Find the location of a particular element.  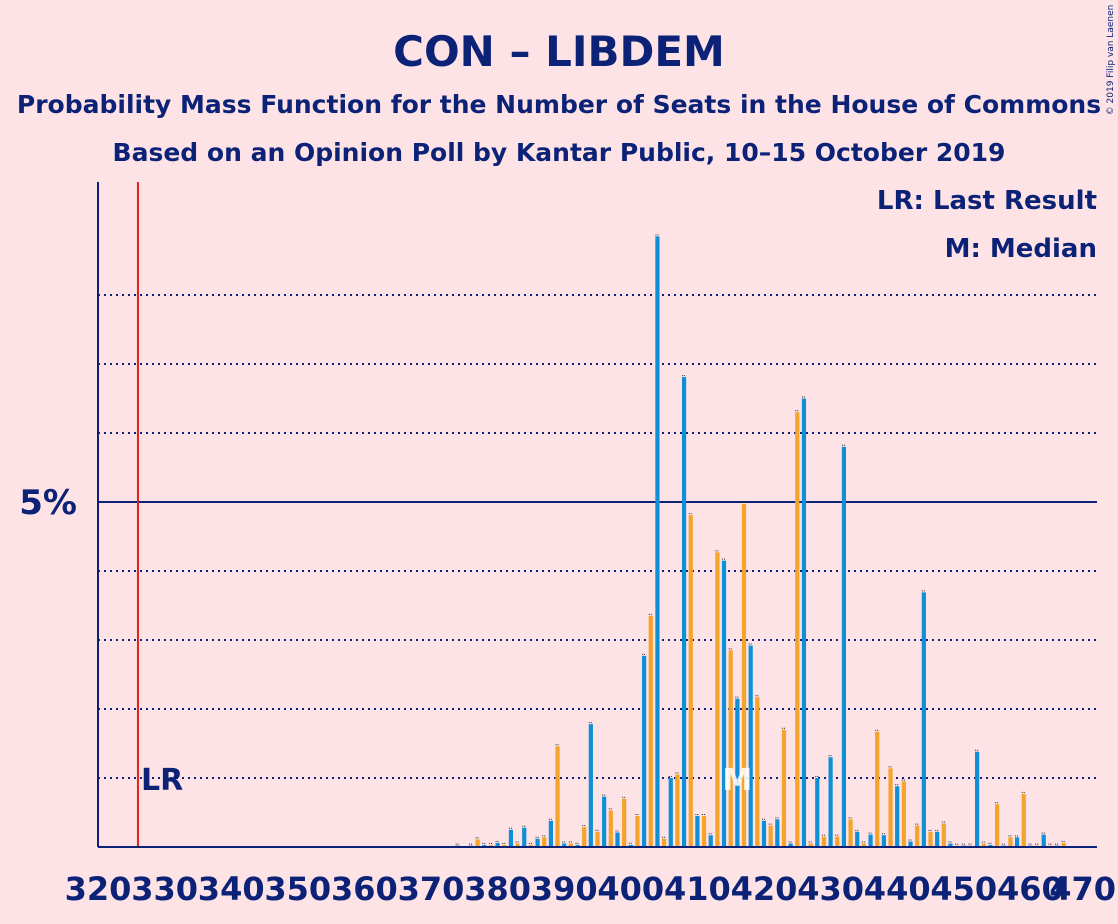

x-tick-label: 400 is located at coordinates (630, 889).